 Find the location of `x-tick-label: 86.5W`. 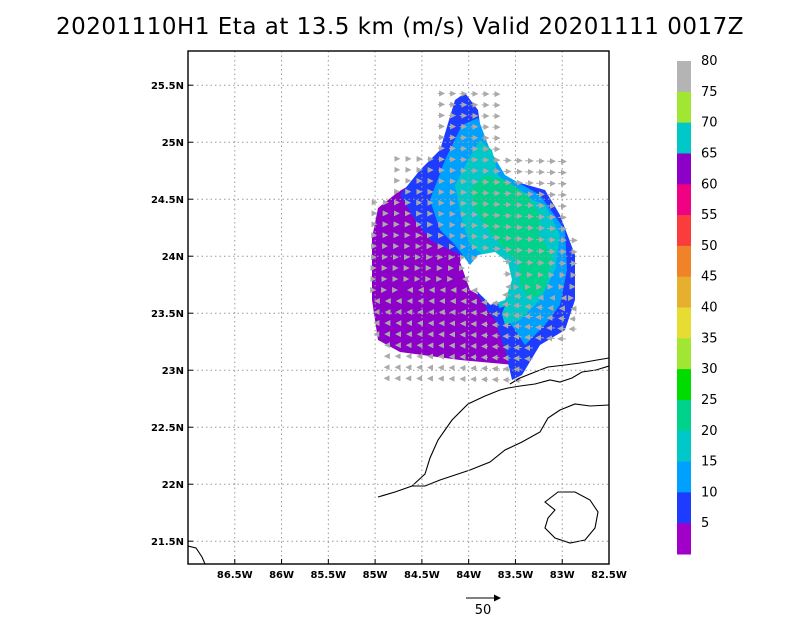

x-tick-label: 86.5W is located at coordinates (235, 575).